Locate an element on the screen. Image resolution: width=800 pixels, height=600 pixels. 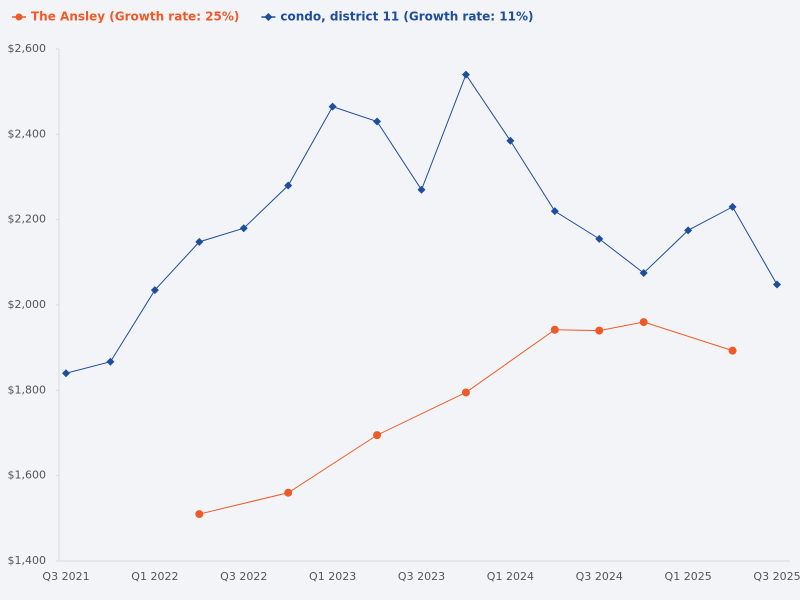
legend-label: The Ansley (Growth rate: 25%) is located at coordinates (135, 17).